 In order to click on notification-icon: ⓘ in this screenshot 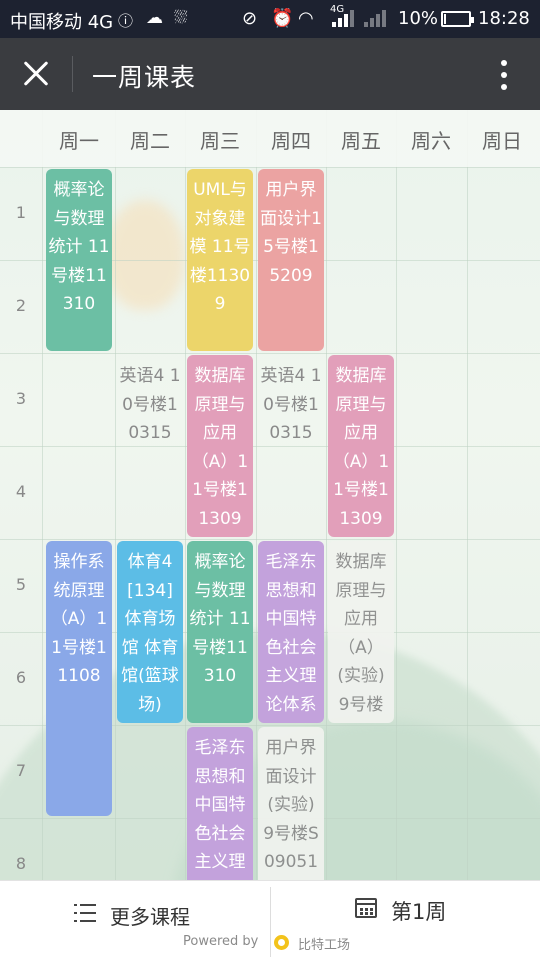, I will do `click(126, 21)`.